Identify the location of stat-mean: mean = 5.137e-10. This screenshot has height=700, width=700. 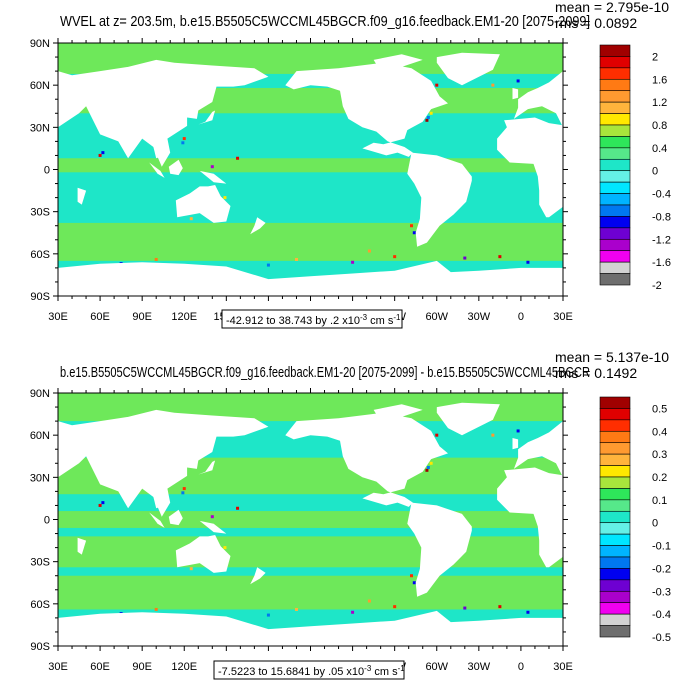
(612, 357).